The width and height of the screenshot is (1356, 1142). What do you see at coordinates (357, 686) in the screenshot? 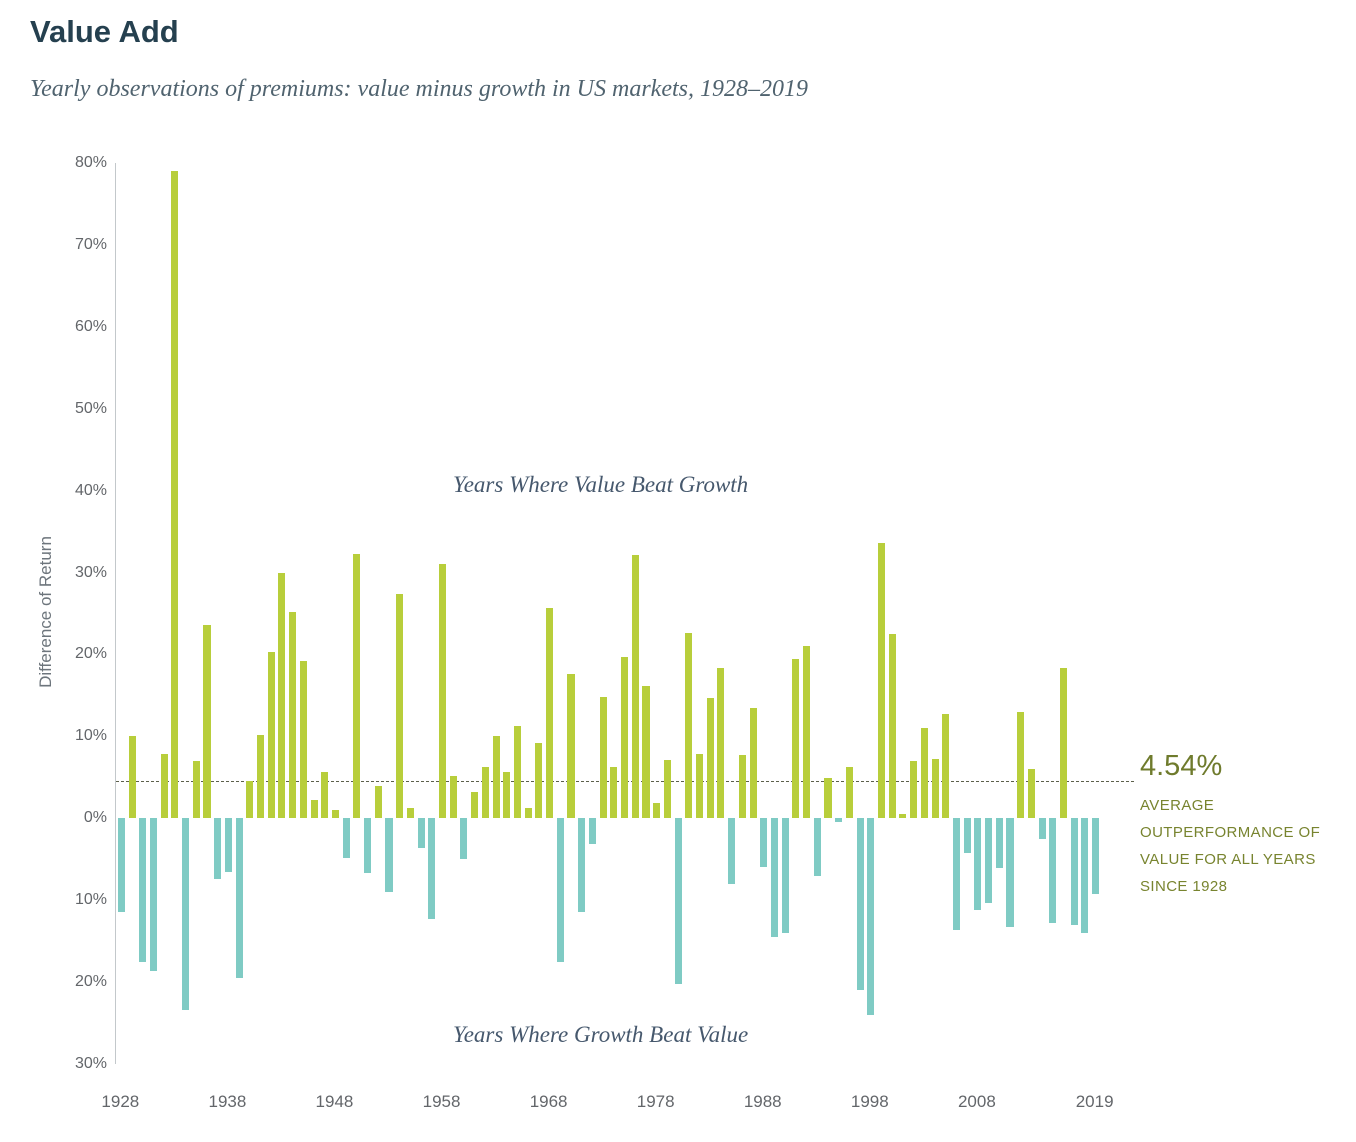
I see `bar-1950` at bounding box center [357, 686].